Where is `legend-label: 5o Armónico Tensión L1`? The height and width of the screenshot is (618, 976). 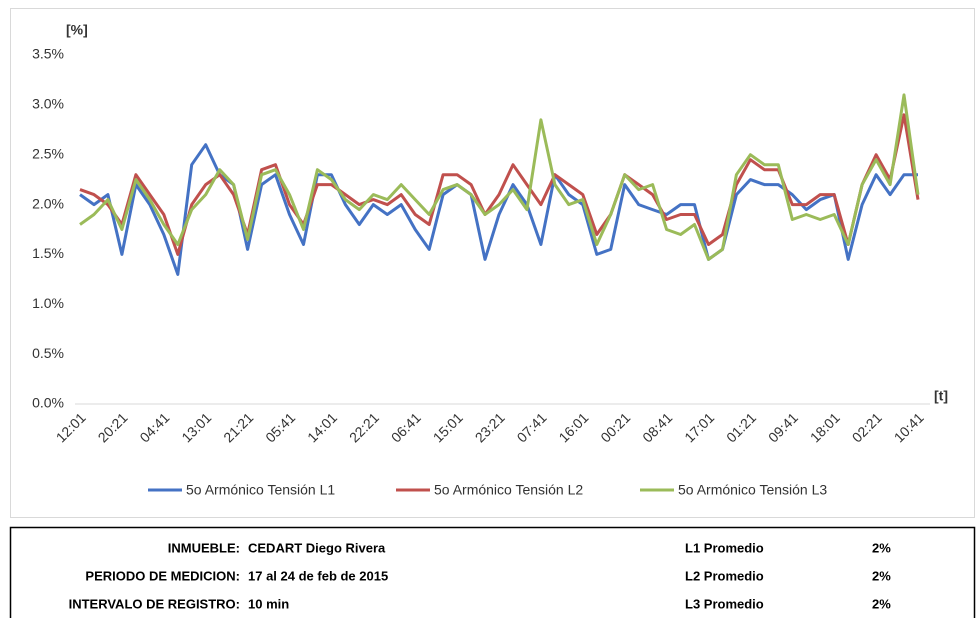 legend-label: 5o Armónico Tensión L1 is located at coordinates (260, 490).